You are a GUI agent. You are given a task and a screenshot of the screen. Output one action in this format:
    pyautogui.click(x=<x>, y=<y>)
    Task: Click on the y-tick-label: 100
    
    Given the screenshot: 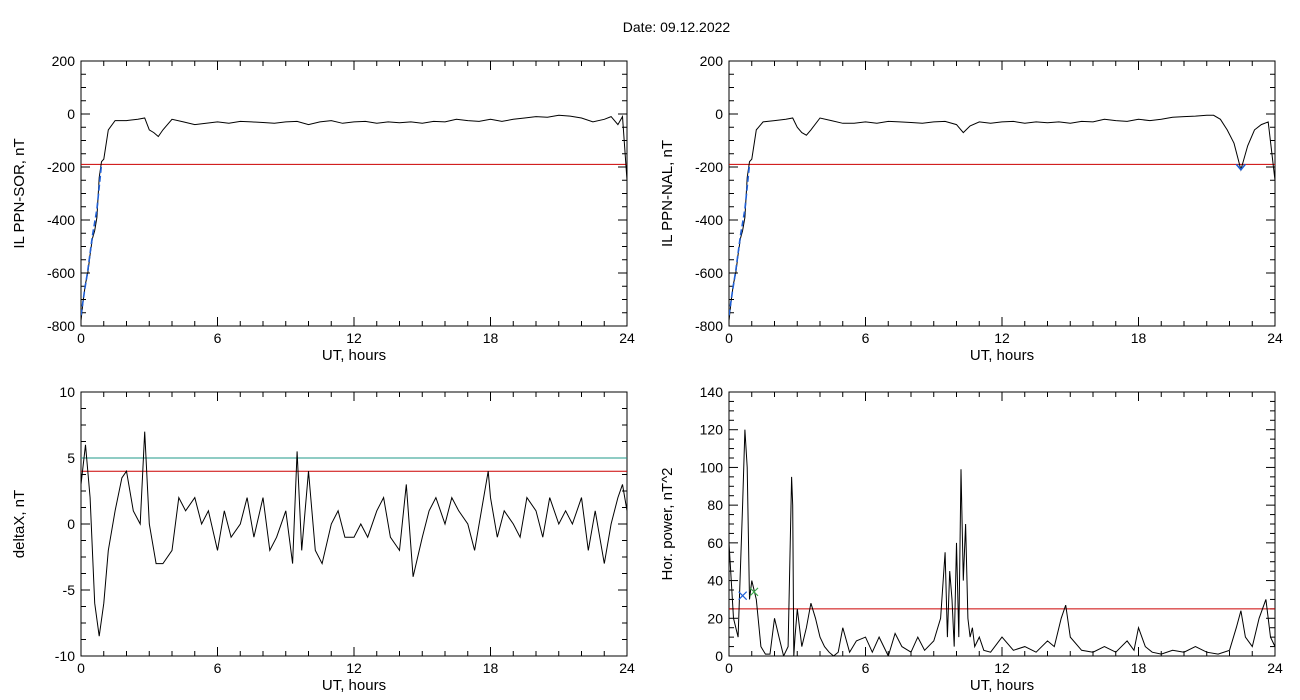 What is the action you would take?
    pyautogui.click(x=712, y=467)
    